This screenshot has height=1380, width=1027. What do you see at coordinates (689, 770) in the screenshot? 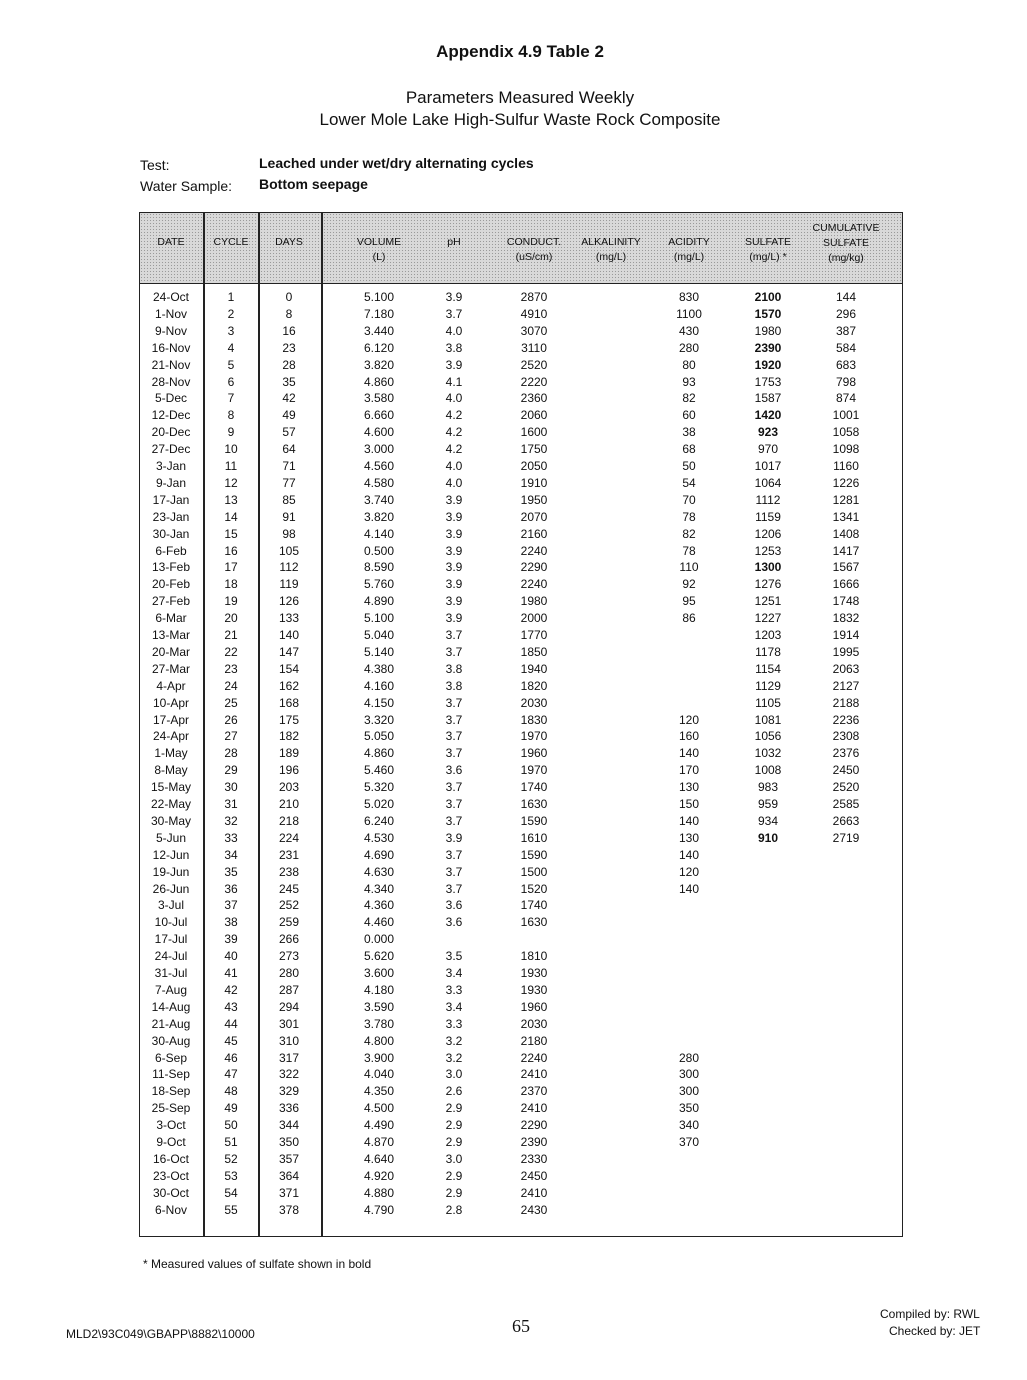
I see `cell-acidity: 170` at bounding box center [689, 770].